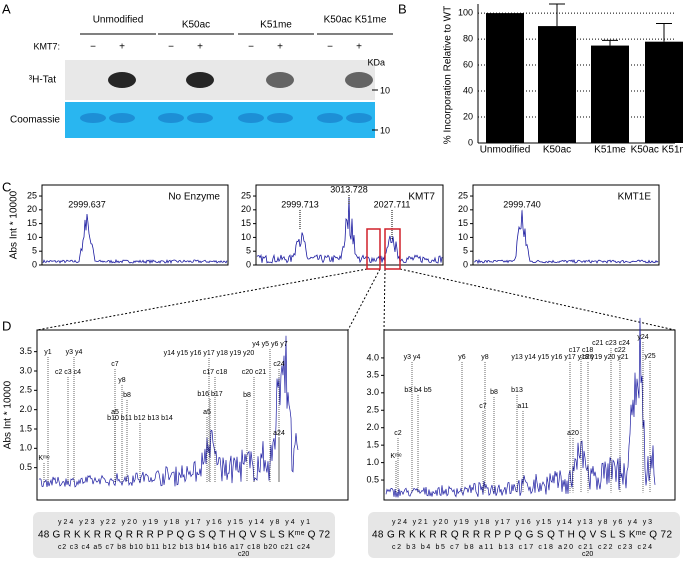 This screenshot has width=683, height=564. I want to click on y-tick-label: 25, so click(463, 195).